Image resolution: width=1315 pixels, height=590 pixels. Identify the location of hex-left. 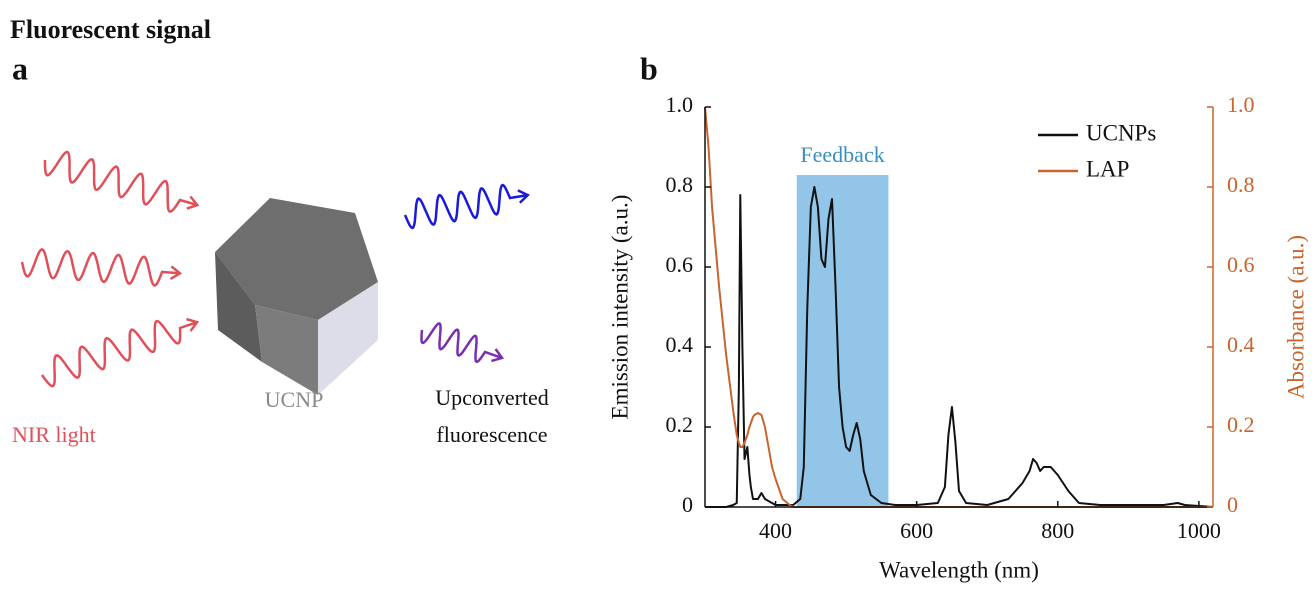
(238, 307).